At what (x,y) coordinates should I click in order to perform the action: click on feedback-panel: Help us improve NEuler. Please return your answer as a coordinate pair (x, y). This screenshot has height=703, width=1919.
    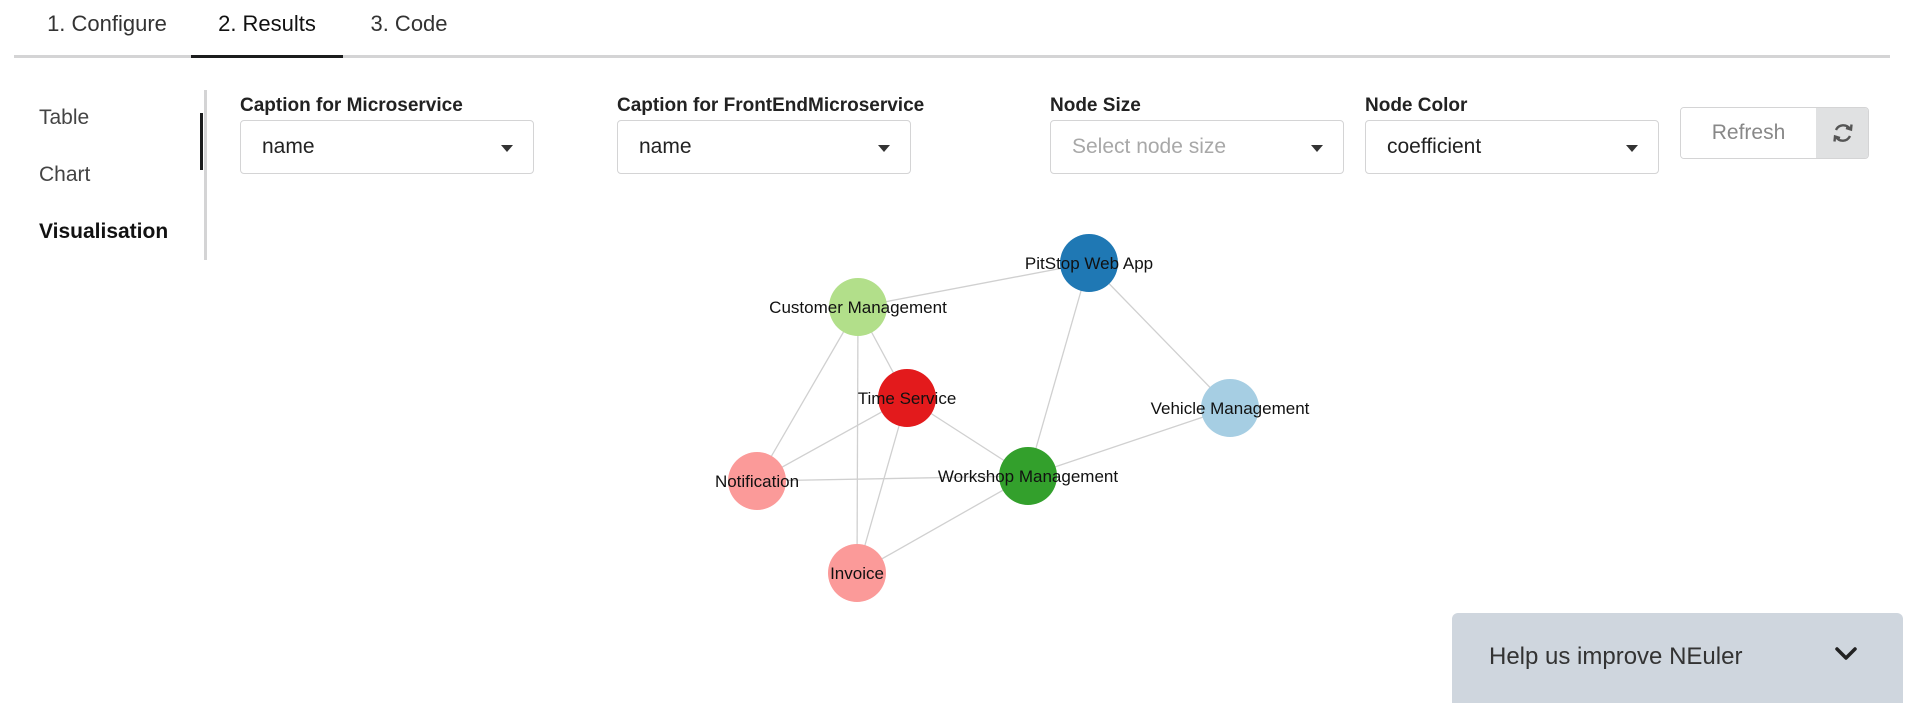
    Looking at the image, I should click on (1677, 658).